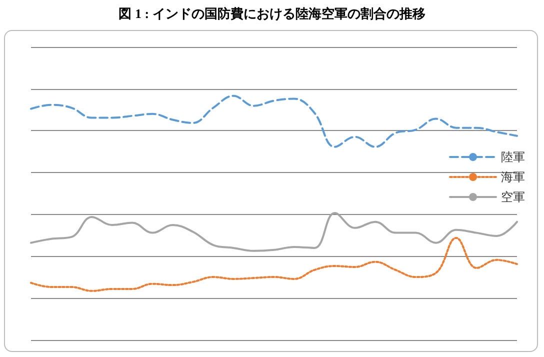 This screenshot has width=544, height=357. Describe the element at coordinates (272, 13) in the screenshot. I see `chart-title: 図 1 : インドの国防費における陸海空軍の割合の推移` at that location.